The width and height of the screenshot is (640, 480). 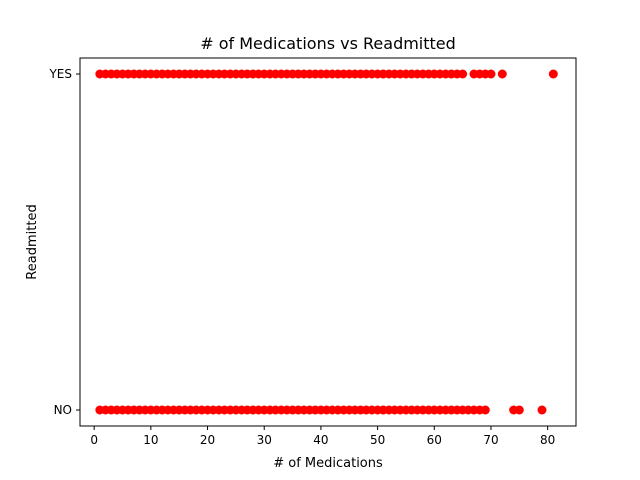 I want to click on chart-title: # of Medications vs Readmitted, so click(x=328, y=43).